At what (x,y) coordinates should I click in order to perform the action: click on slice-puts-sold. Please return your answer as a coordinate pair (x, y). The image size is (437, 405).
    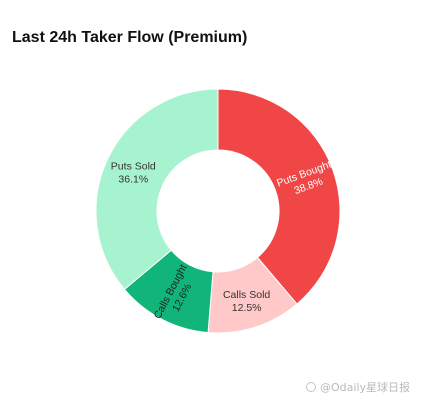
    Looking at the image, I should click on (157, 189).